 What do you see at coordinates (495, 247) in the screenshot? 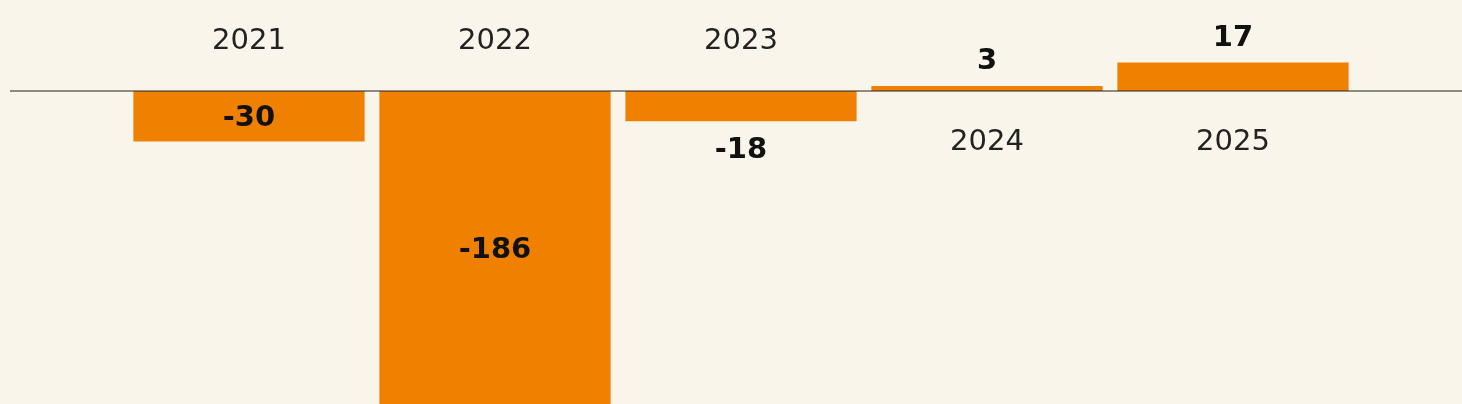
I see `data-label: -186` at bounding box center [495, 247].